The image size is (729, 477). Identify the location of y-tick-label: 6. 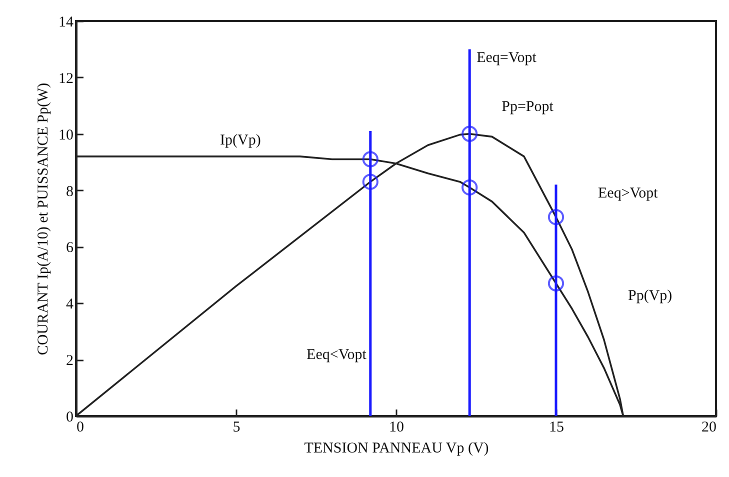
(70, 248).